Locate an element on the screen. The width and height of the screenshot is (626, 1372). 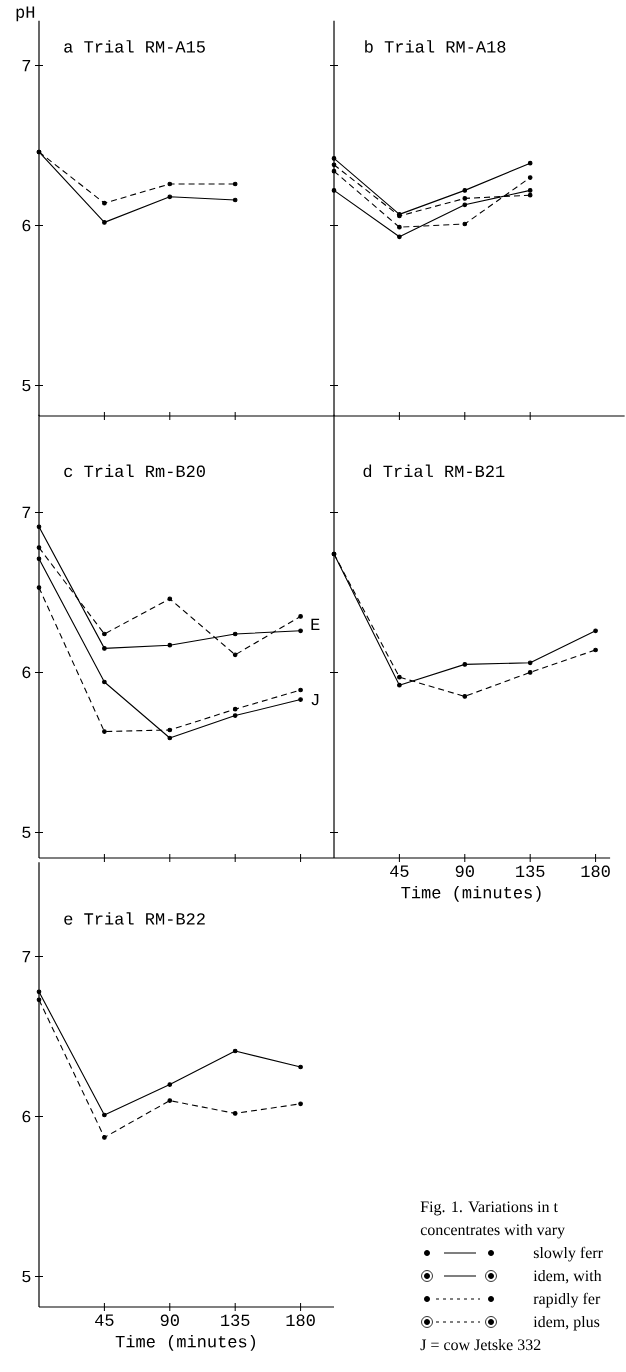
annotation: J is located at coordinates (315, 699).